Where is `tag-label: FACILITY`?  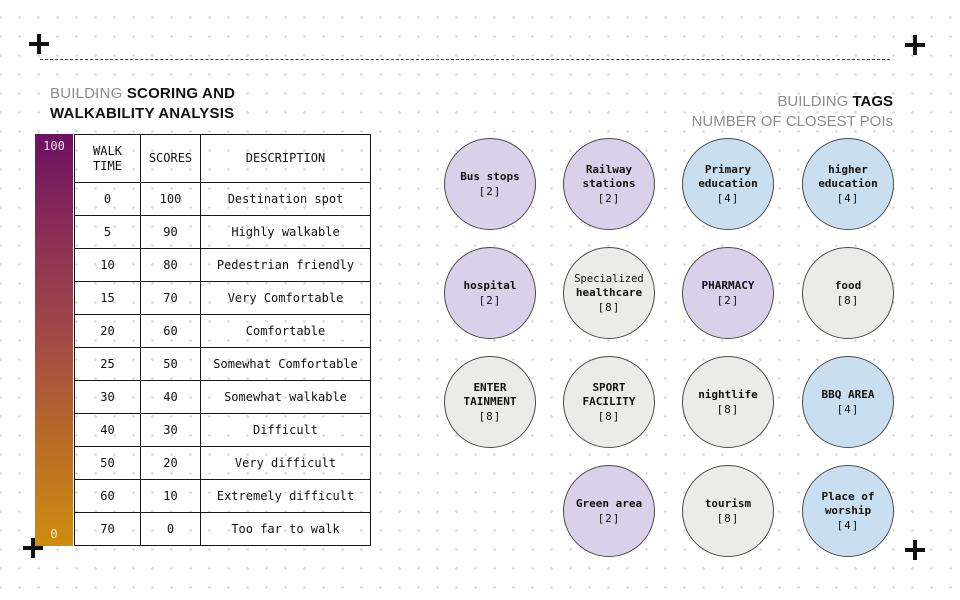
tag-label: FACILITY is located at coordinates (609, 401).